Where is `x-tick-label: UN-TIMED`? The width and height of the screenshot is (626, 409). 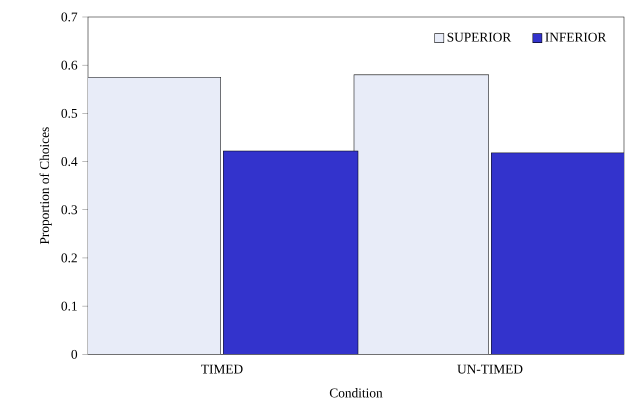
x-tick-label: UN-TIMED is located at coordinates (489, 369).